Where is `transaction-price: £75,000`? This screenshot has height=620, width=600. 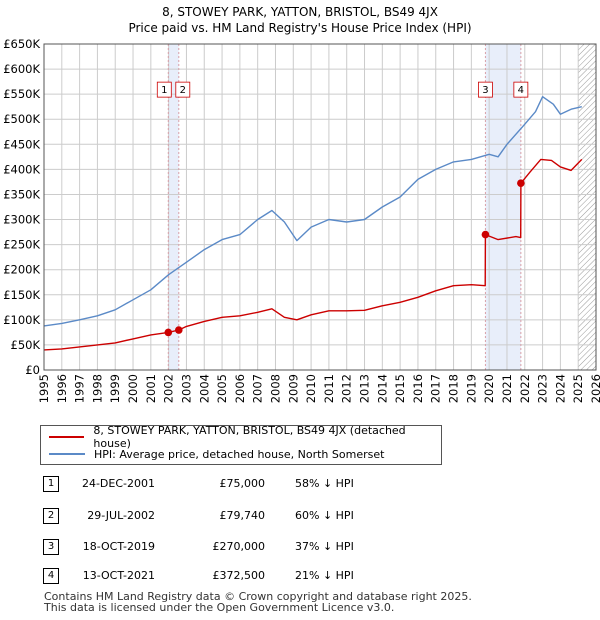 transaction-price: £75,000 is located at coordinates (242, 483).